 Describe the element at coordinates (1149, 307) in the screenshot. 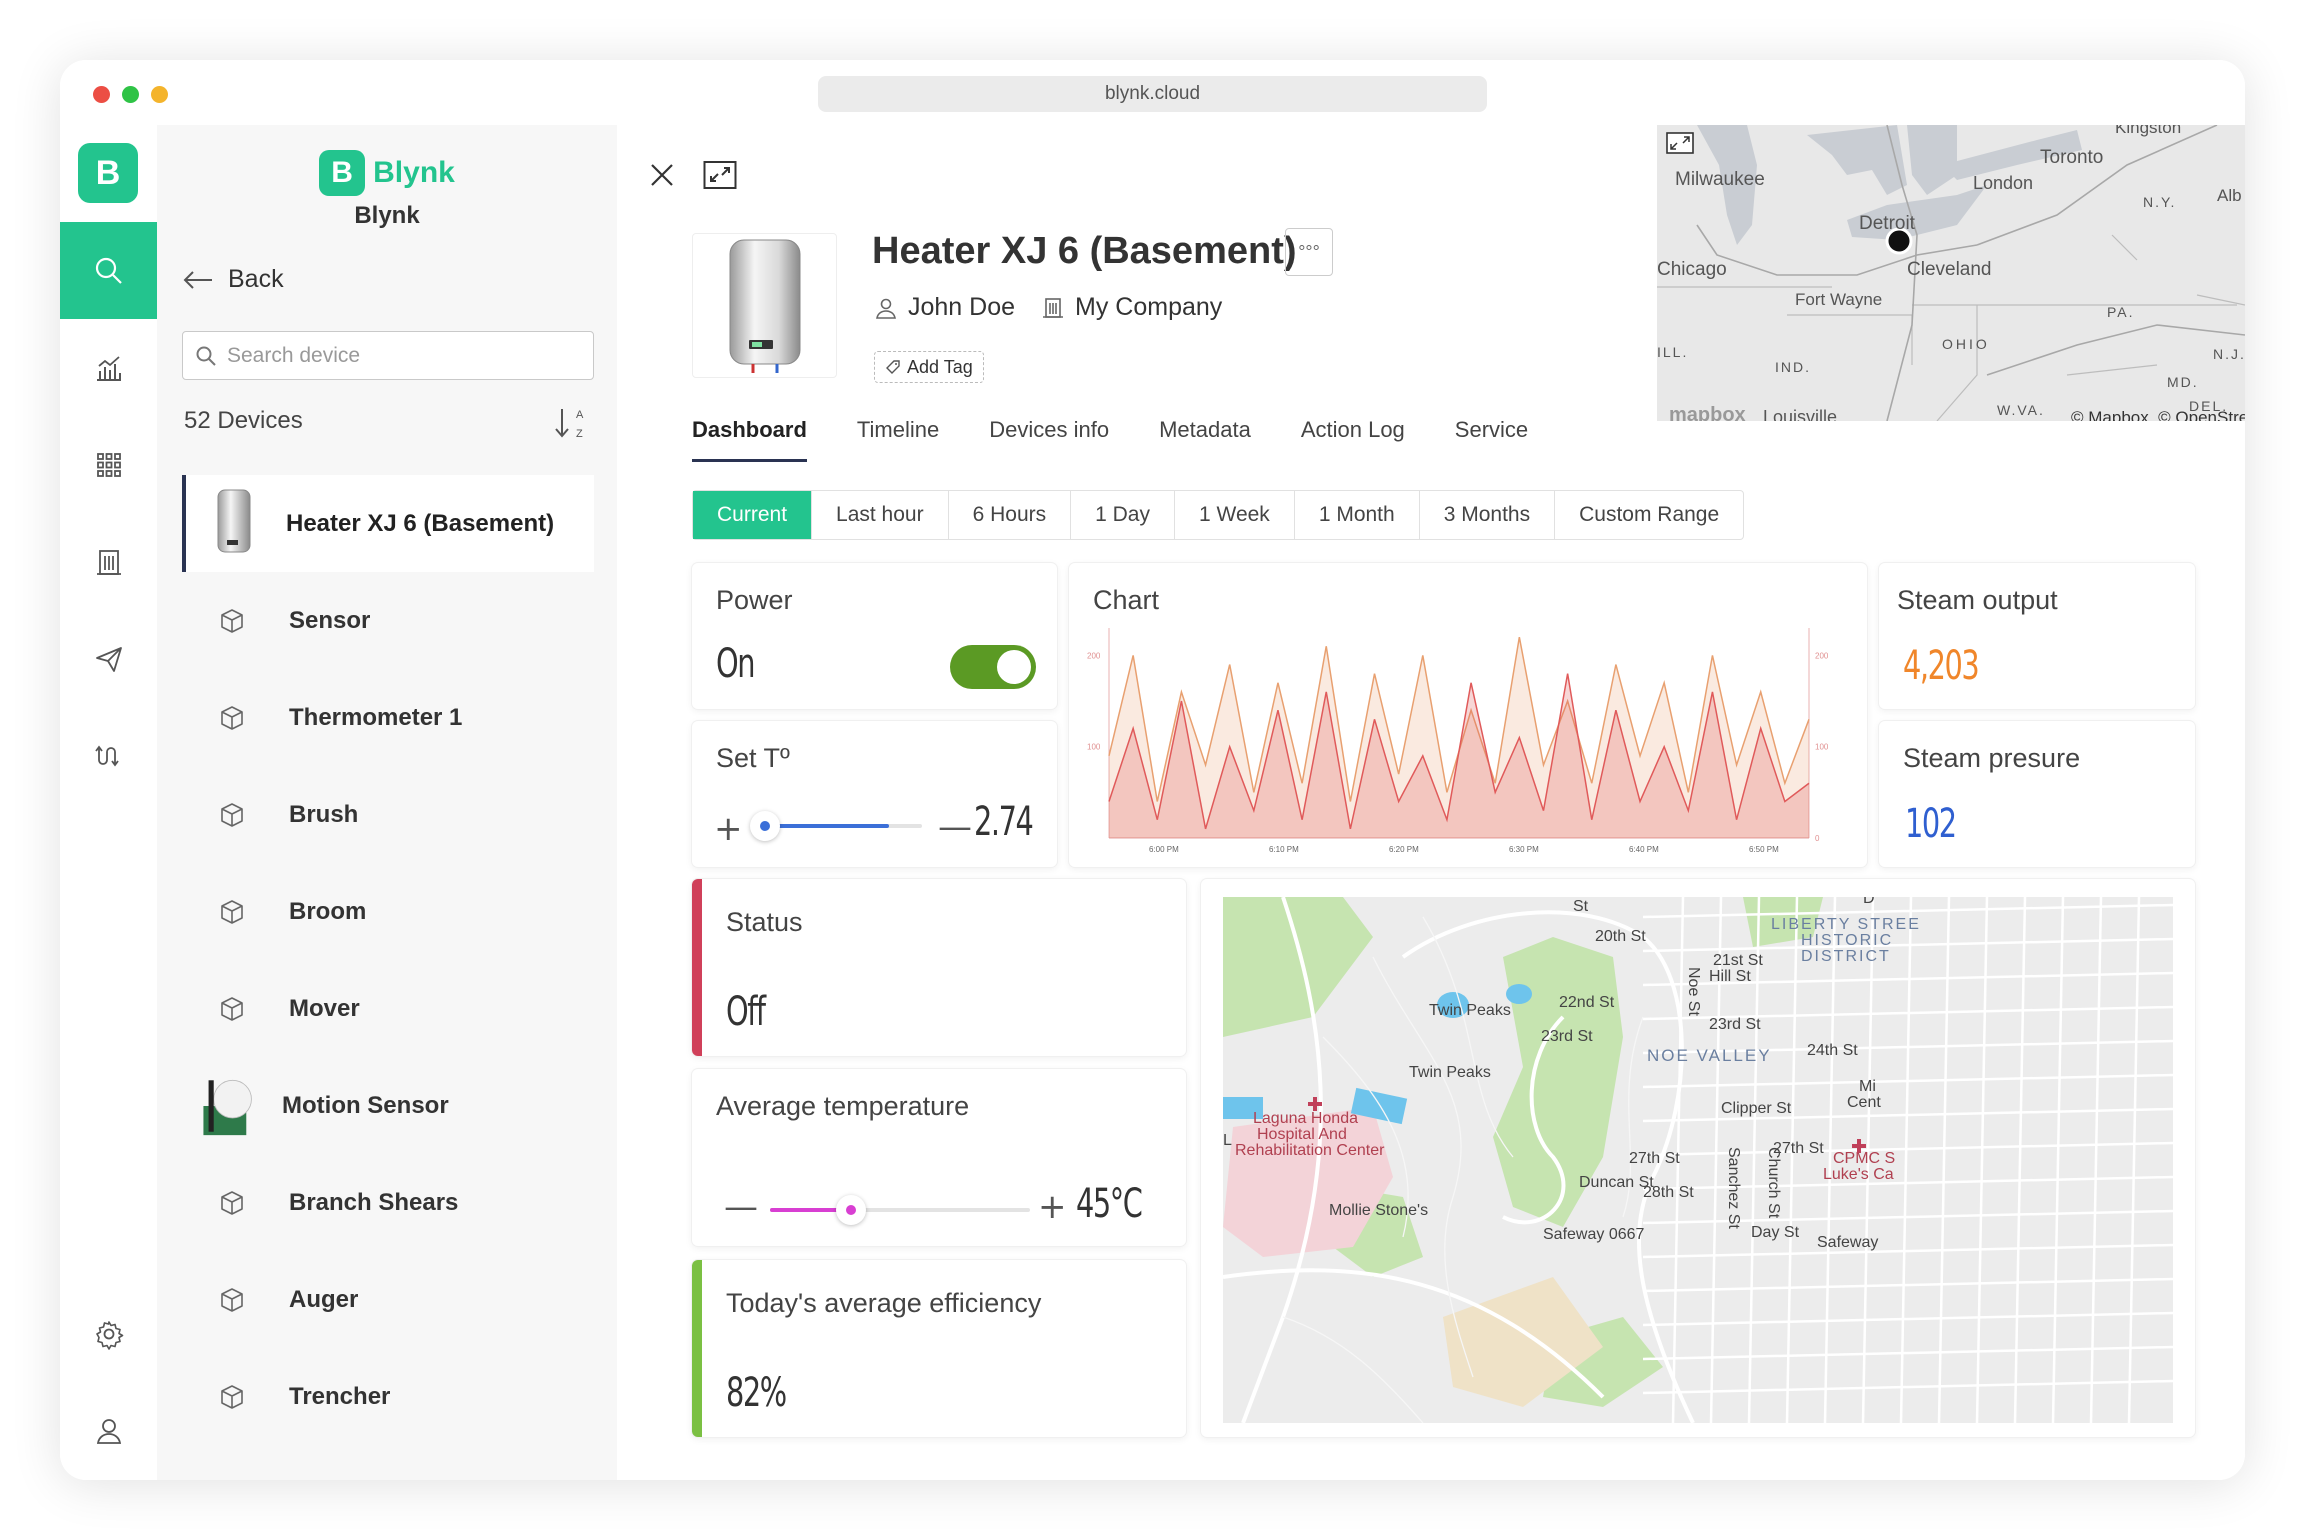

I see `company-name: My Company` at that location.